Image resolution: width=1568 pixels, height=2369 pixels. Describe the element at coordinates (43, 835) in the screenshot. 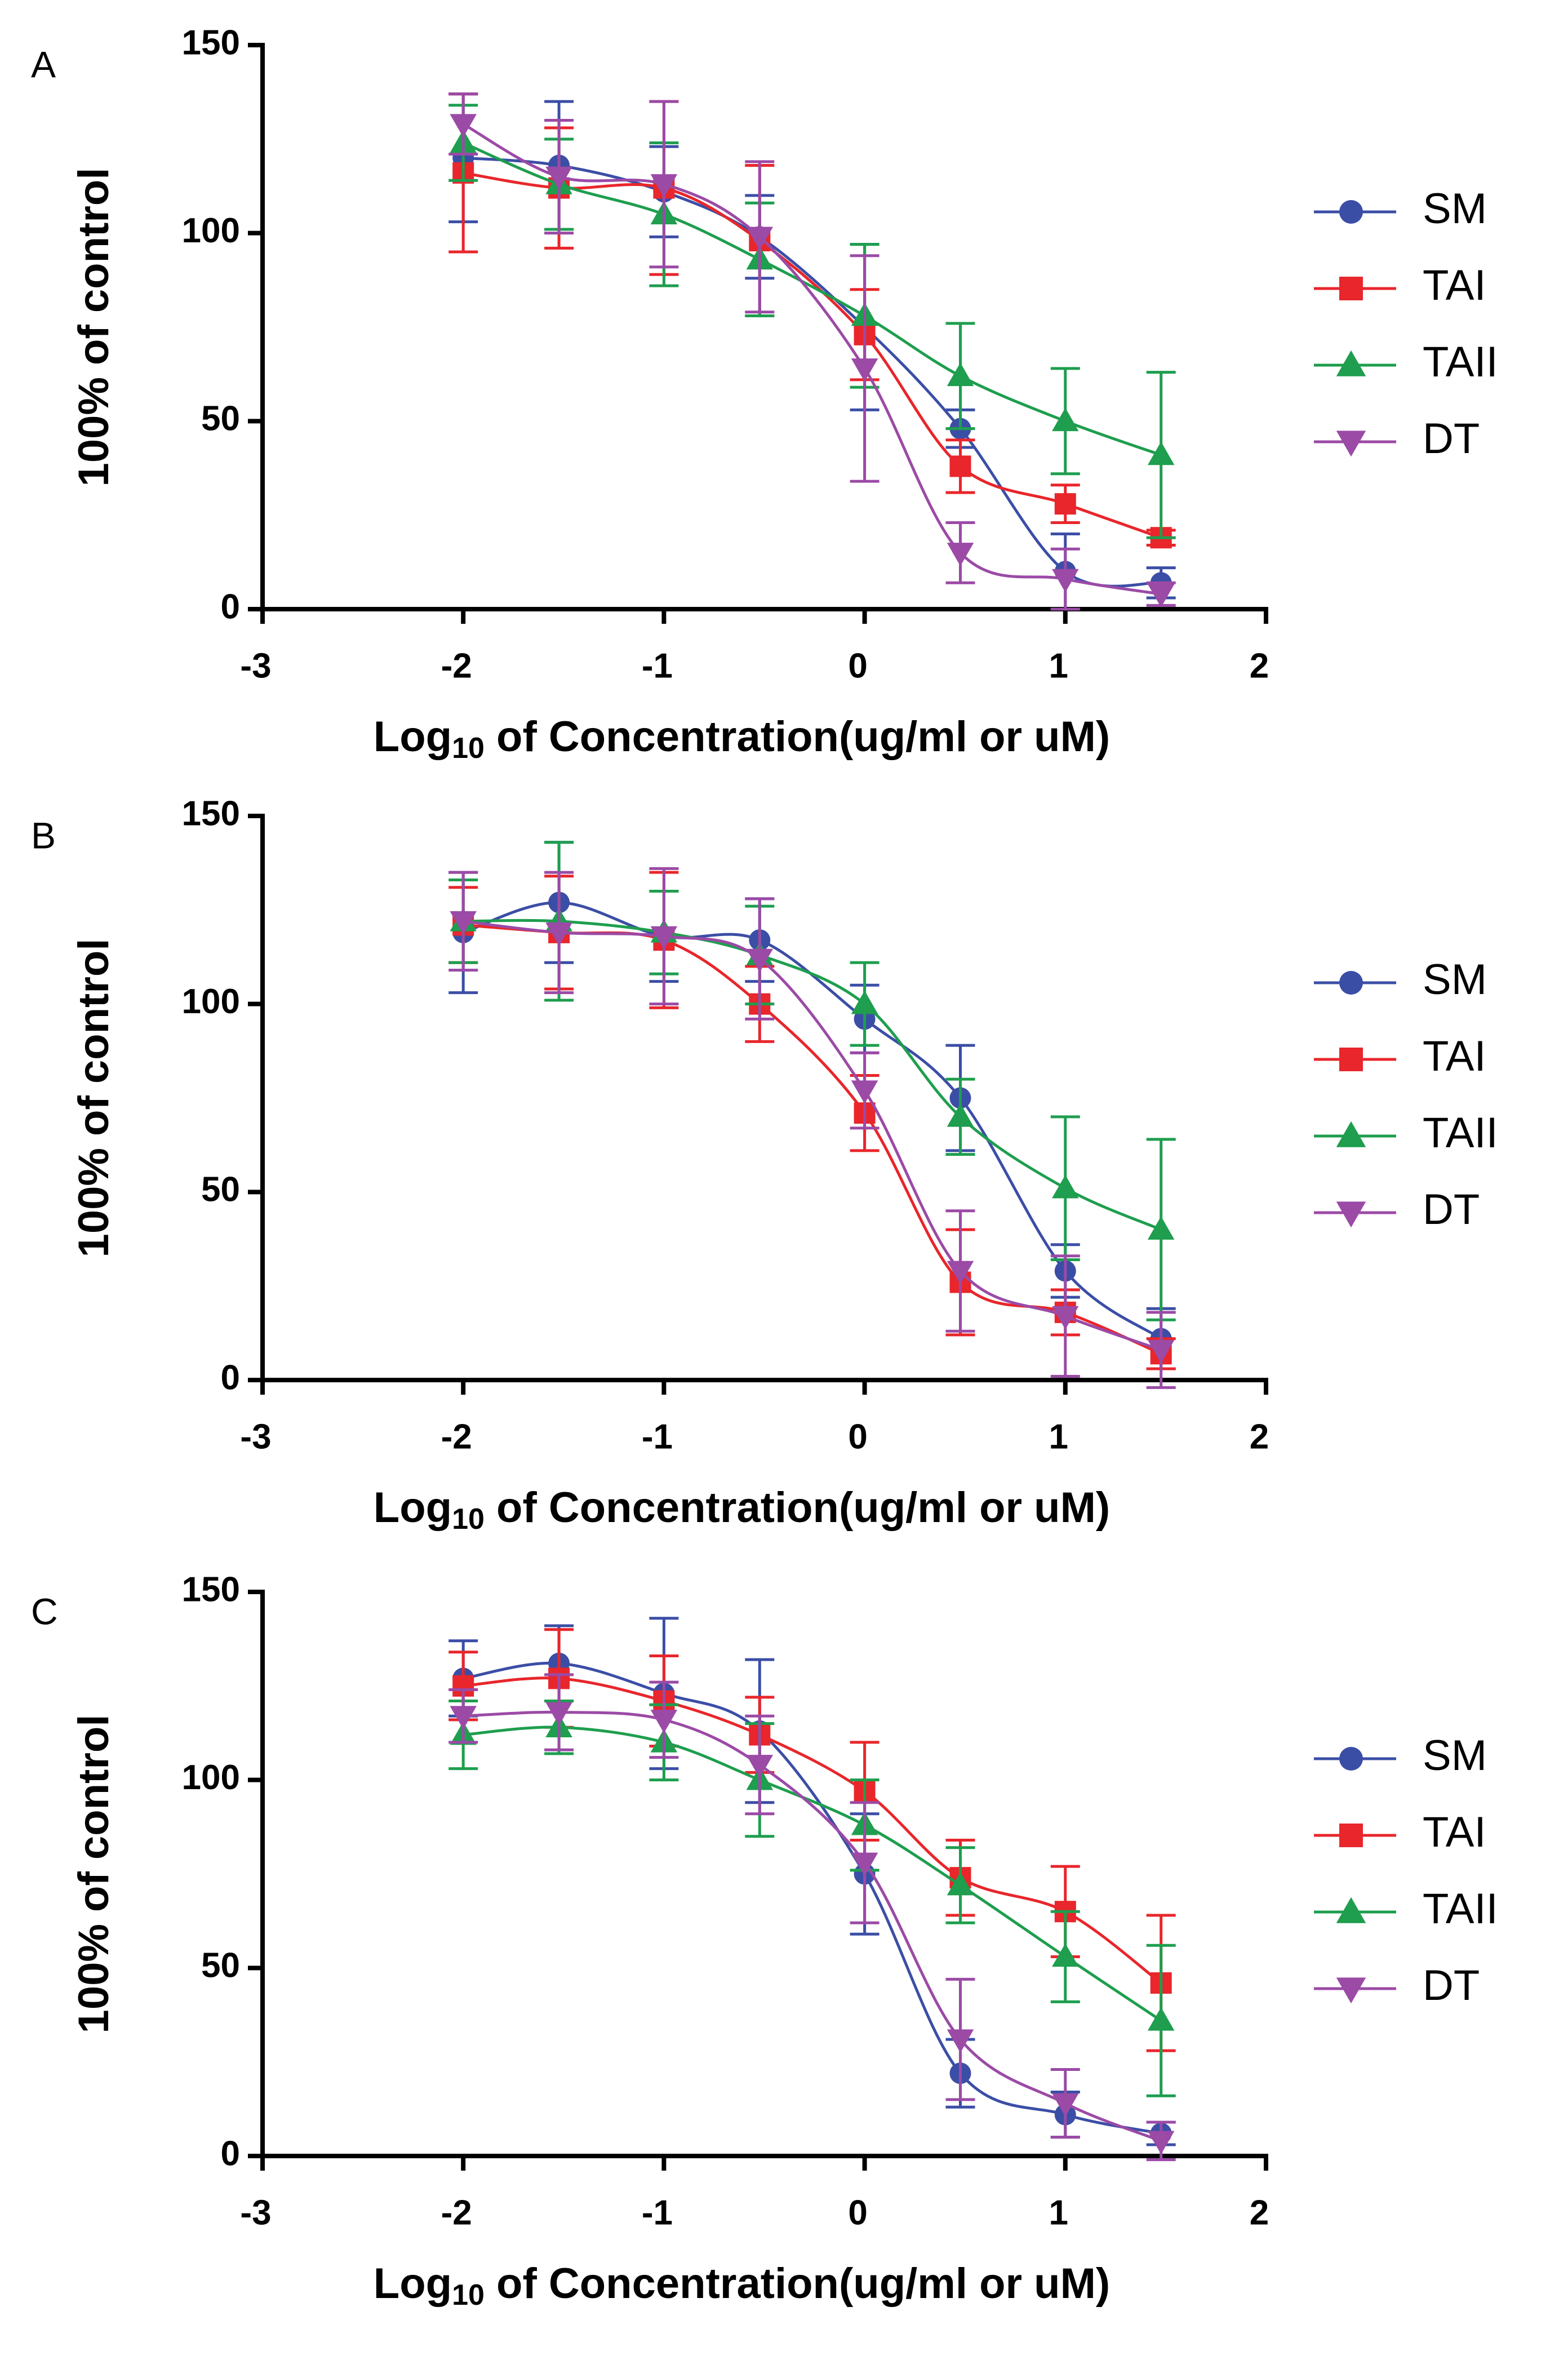

I see `panel-label: B` at that location.